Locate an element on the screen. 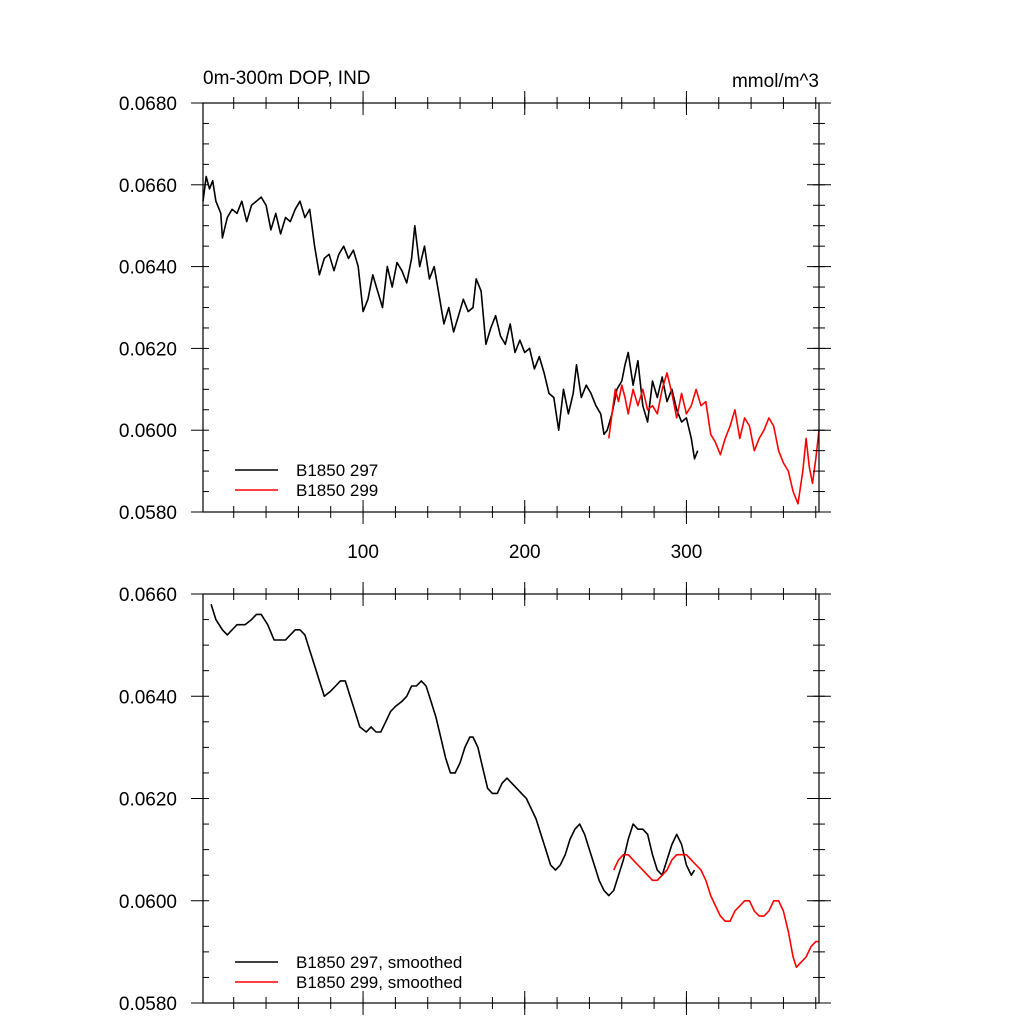 This screenshot has width=1024, height=1024. x-tick-label: 100 is located at coordinates (363, 552).